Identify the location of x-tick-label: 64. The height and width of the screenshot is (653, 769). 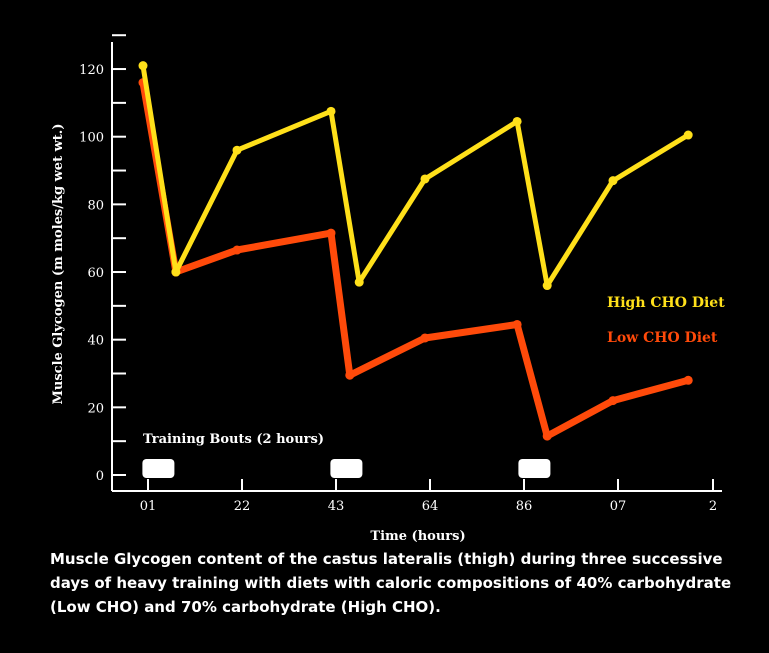
(430, 506).